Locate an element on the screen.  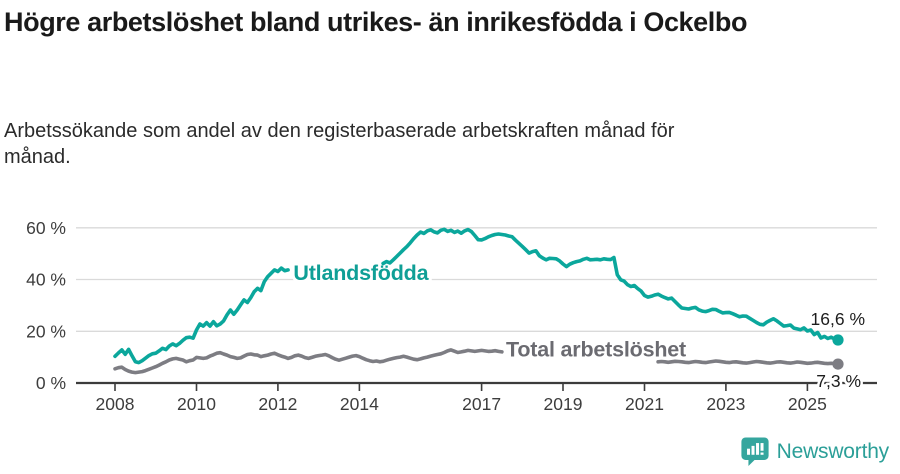
annotation-layer: 16,6 % 7,3 % is located at coordinates (837, 350).